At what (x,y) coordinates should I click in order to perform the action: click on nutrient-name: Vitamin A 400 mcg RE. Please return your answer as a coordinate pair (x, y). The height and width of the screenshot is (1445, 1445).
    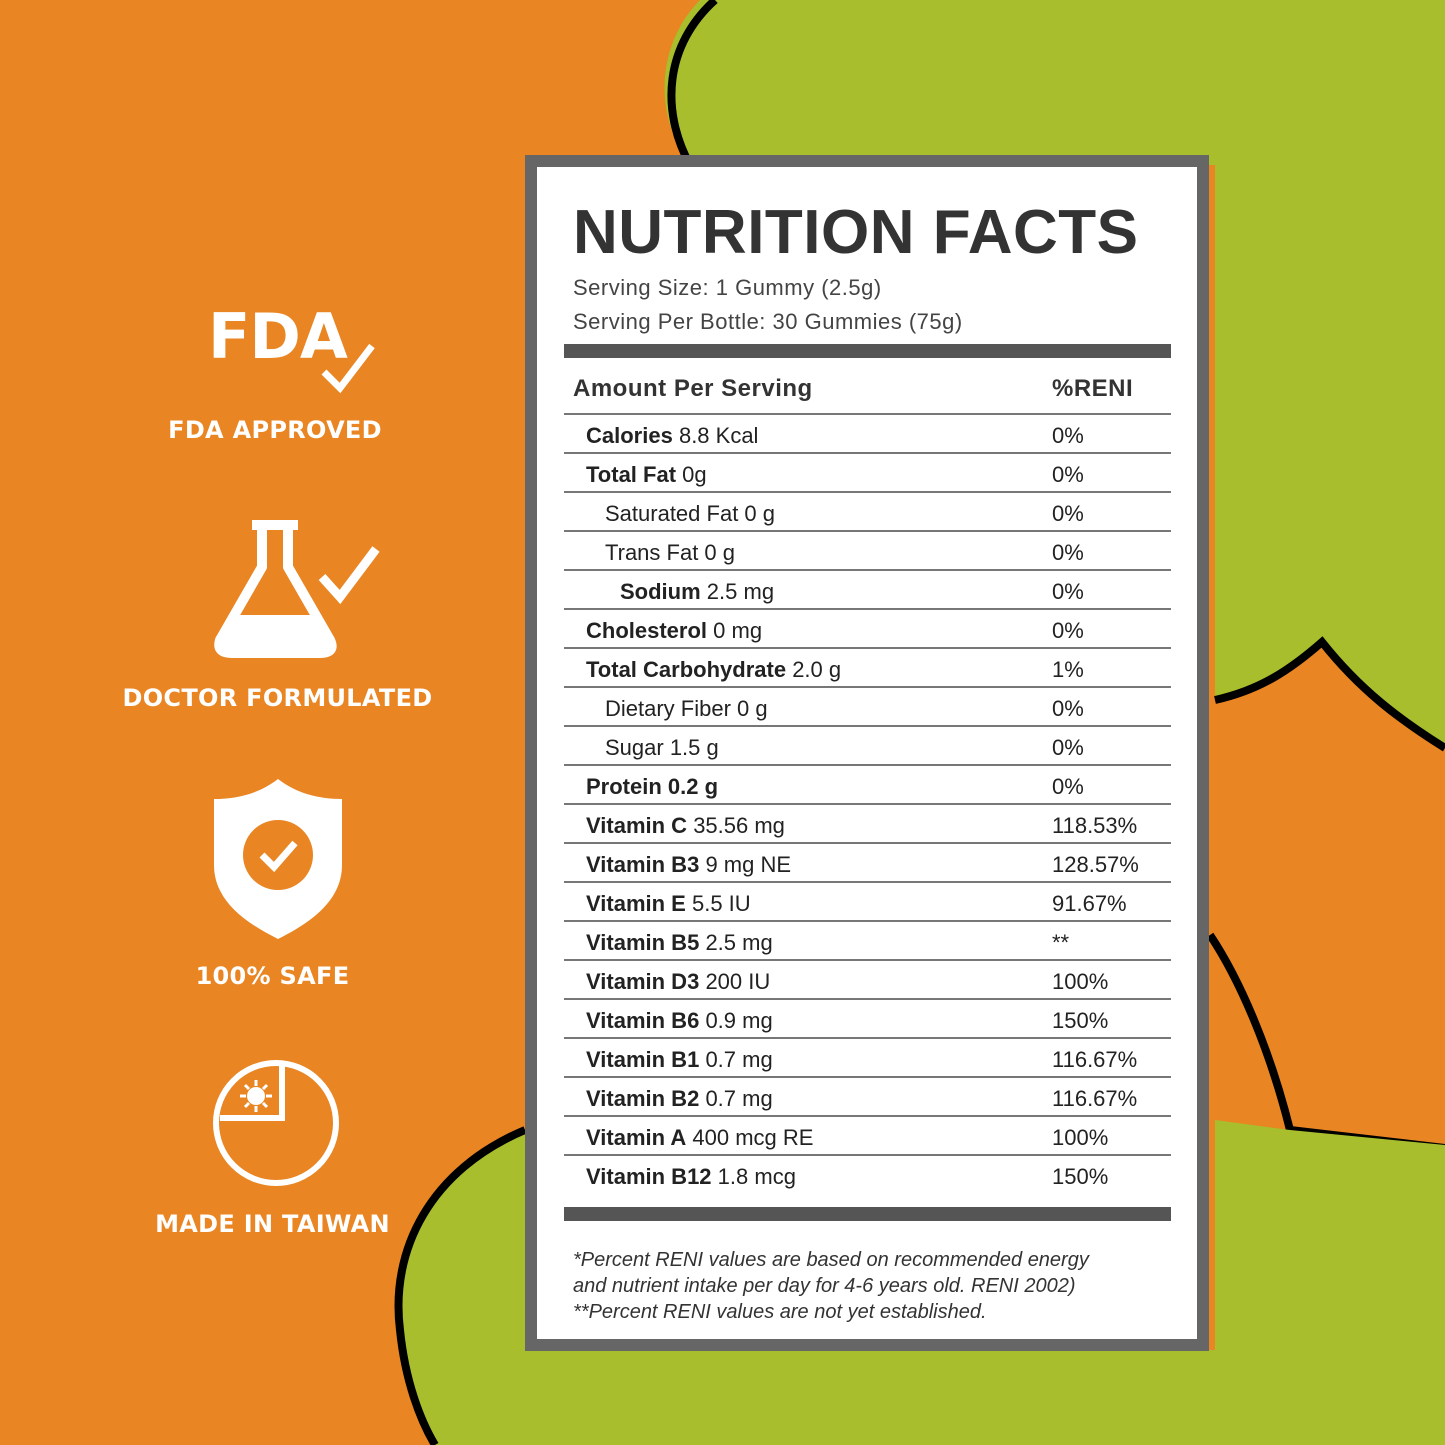
    Looking at the image, I should click on (699, 1138).